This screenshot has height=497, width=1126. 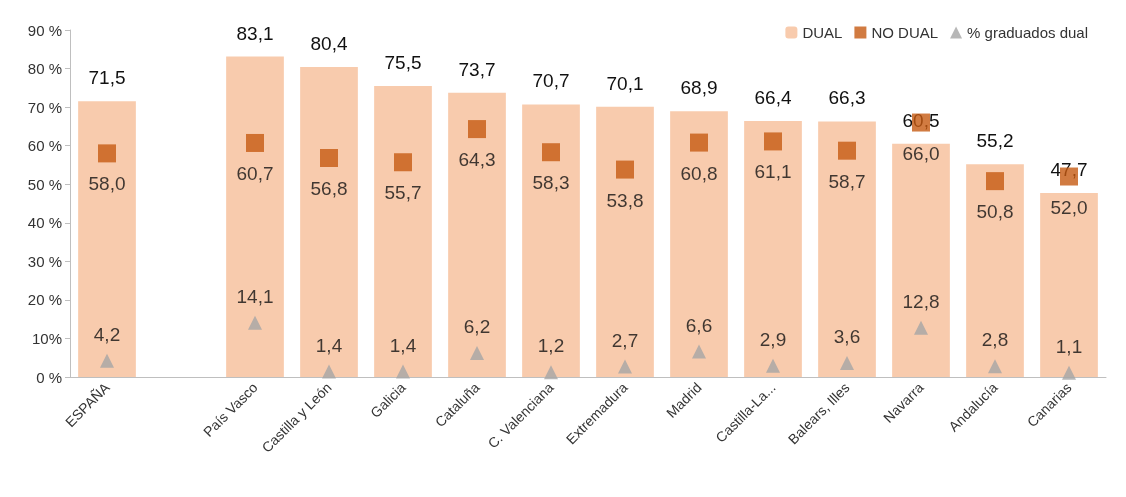 What do you see at coordinates (847, 98) in the screenshot?
I see `data-label: 66,3` at bounding box center [847, 98].